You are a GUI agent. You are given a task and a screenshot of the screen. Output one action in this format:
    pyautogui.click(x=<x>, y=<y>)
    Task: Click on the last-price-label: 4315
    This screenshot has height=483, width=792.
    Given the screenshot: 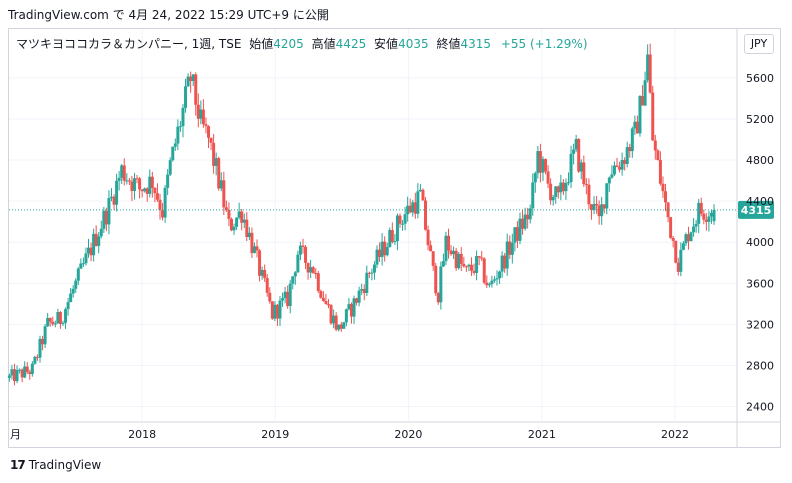 What is the action you would take?
    pyautogui.click(x=756, y=210)
    